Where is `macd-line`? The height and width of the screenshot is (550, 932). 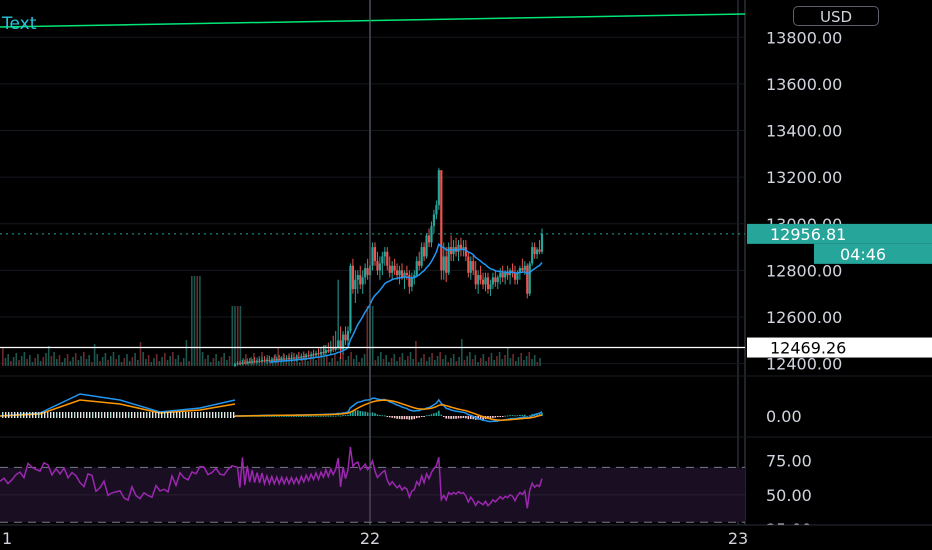 macd-line is located at coordinates (118, 405).